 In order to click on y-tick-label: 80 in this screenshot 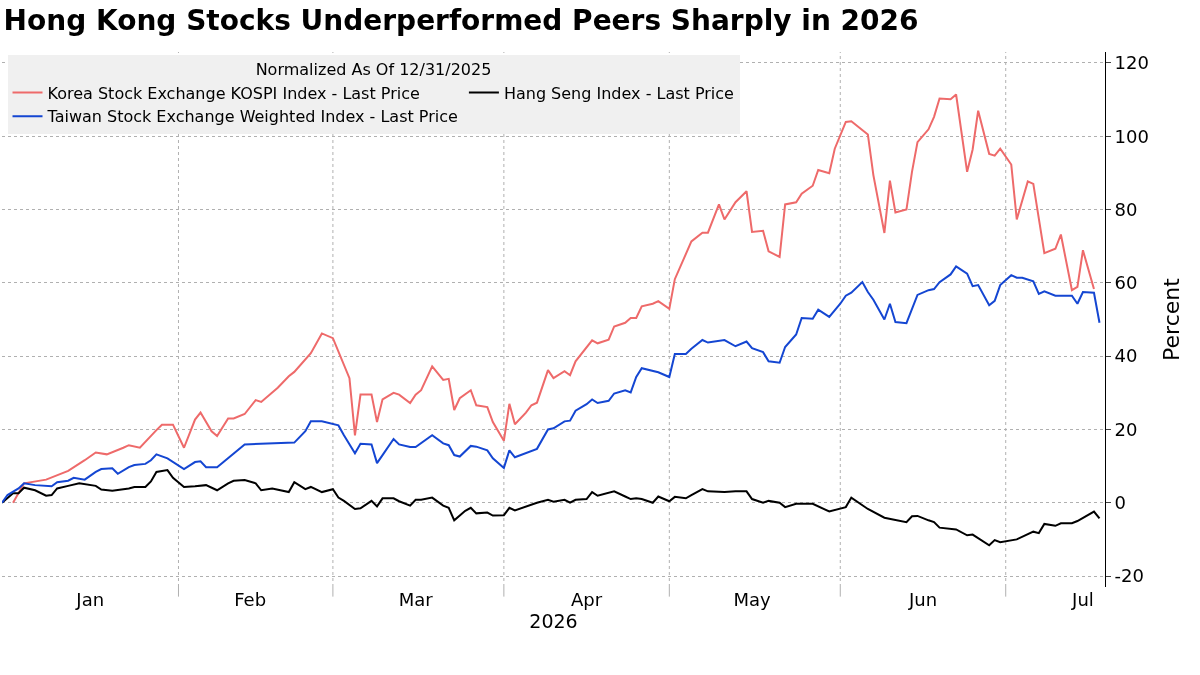, I will do `click(1126, 209)`.